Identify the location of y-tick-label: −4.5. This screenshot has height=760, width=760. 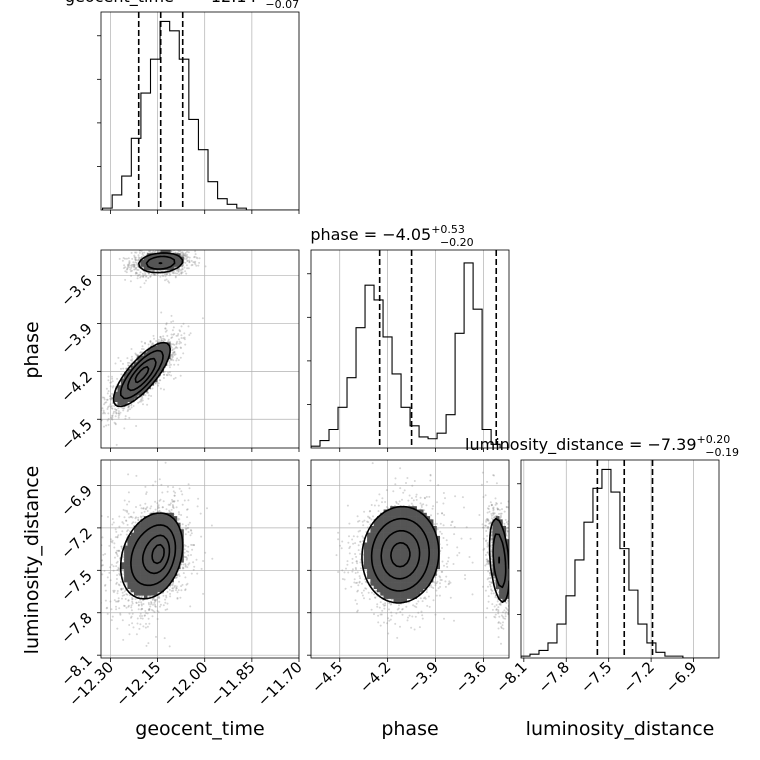
(76, 434).